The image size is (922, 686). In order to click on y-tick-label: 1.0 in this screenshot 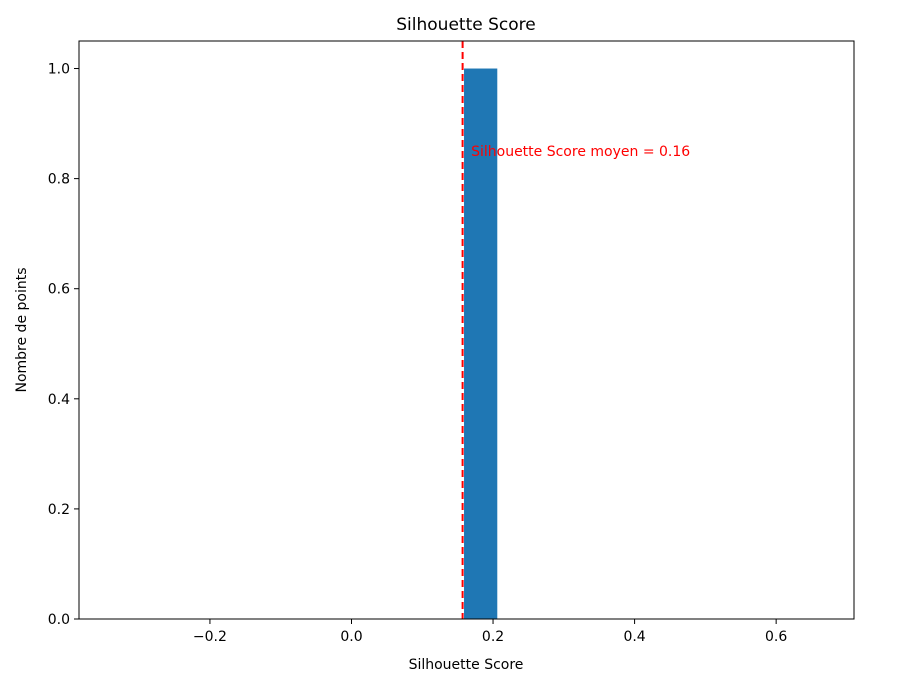, I will do `click(59, 70)`.